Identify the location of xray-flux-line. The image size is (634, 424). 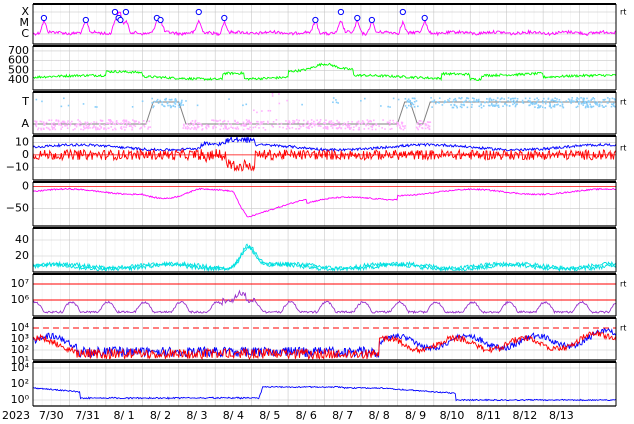
(324, 23).